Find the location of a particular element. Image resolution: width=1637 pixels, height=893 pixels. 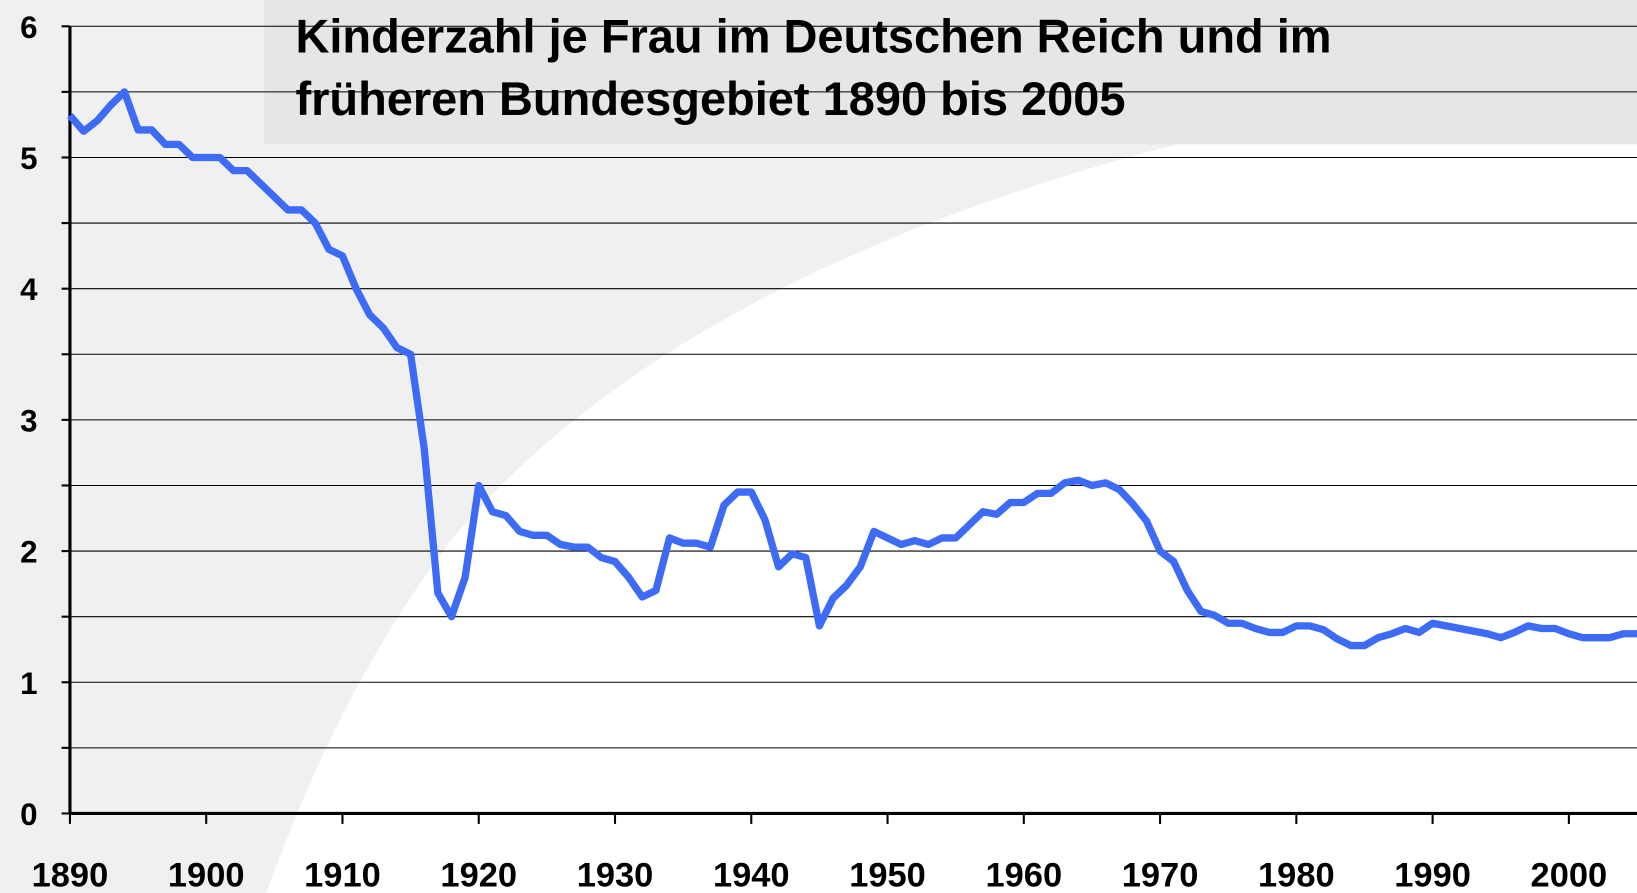

x-tick-label: 1980 is located at coordinates (1296, 875).